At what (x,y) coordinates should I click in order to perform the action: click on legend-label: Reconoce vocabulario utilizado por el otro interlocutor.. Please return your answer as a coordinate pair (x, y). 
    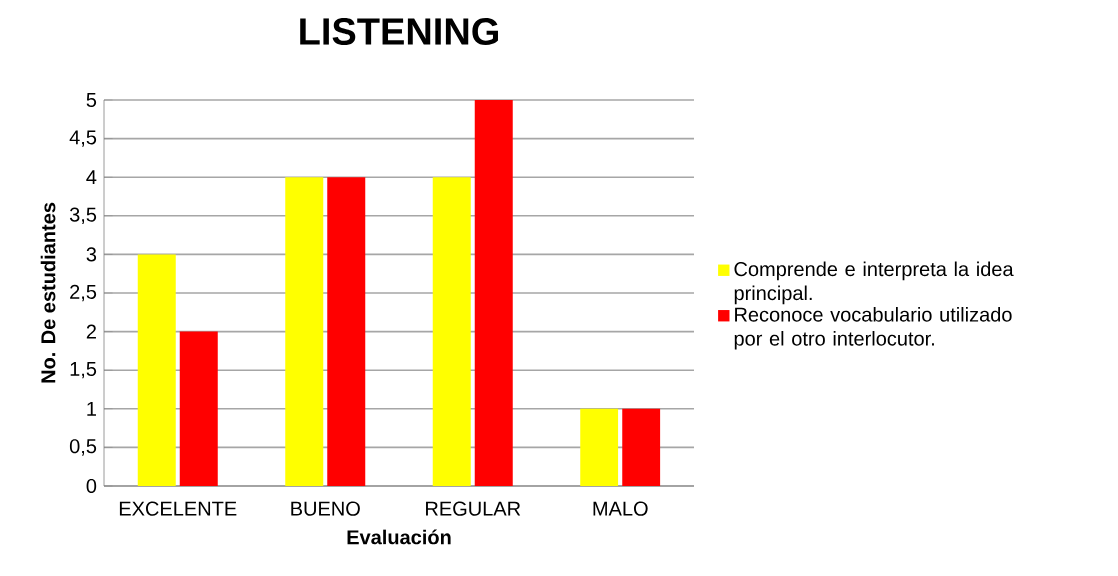
    Looking at the image, I should click on (873, 328).